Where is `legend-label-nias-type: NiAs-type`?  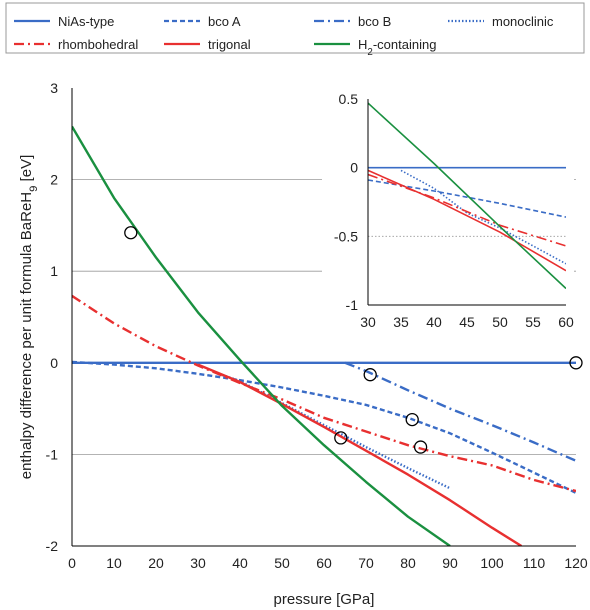
legend-label-nias-type: NiAs-type is located at coordinates (86, 21).